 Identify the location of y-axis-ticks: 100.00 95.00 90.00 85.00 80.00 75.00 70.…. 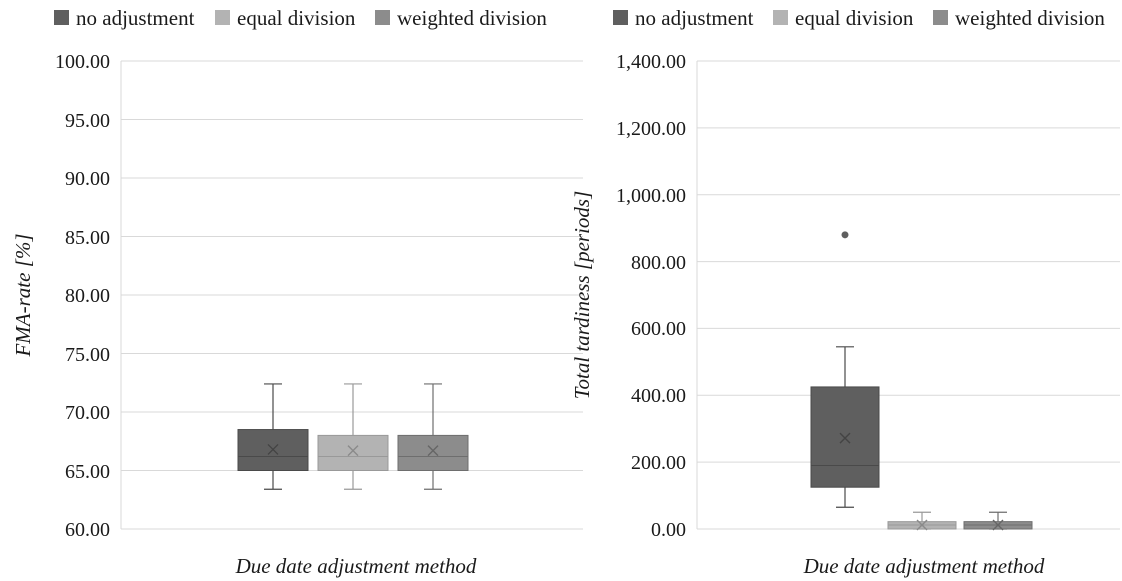
(82, 296).